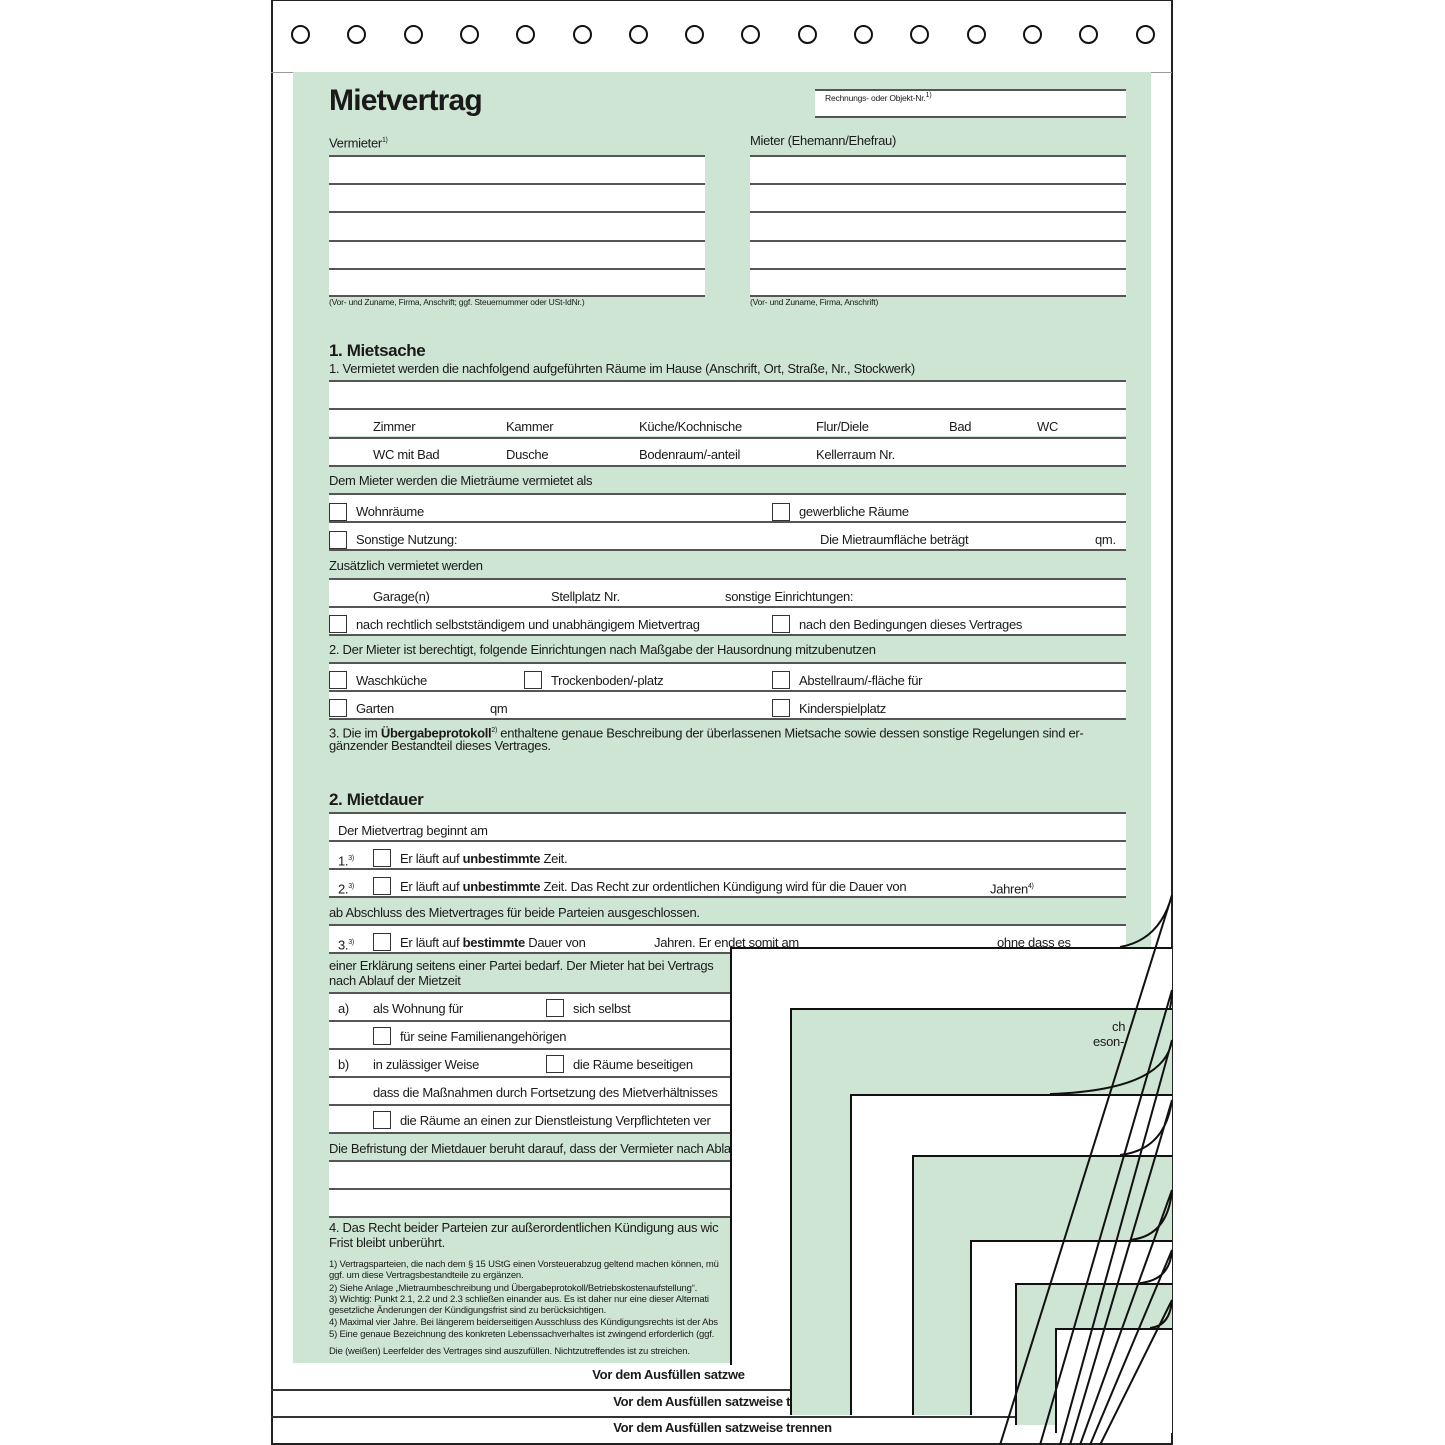 Image resolution: width=1445 pixels, height=1445 pixels. What do you see at coordinates (483, 1036) in the screenshot?
I see `label-familie: für seine Familienangehörigen` at bounding box center [483, 1036].